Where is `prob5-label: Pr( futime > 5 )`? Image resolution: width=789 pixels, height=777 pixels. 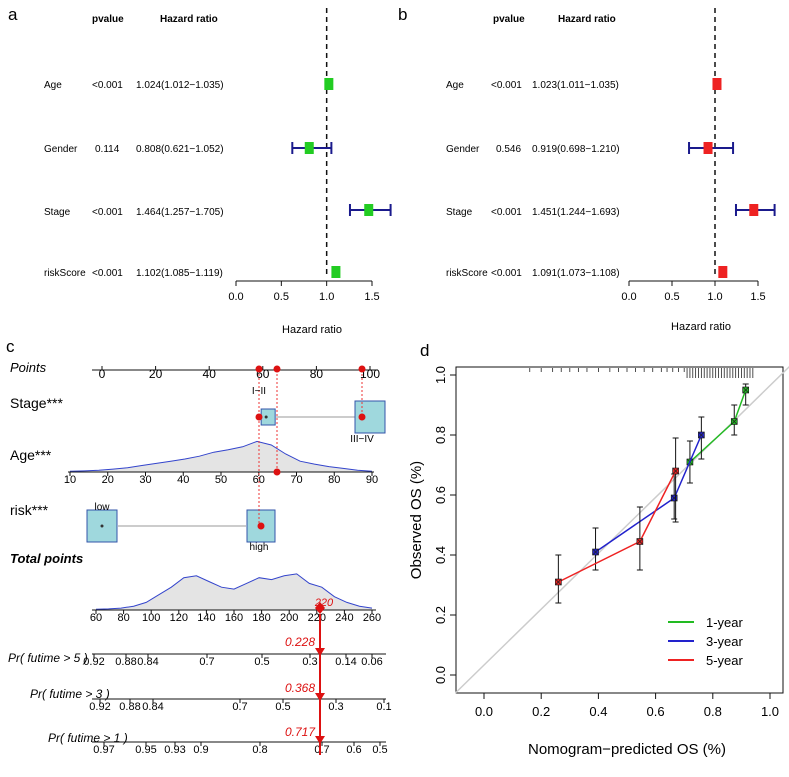
prob5-label: Pr( futime > 5 ) is located at coordinates (48, 658).